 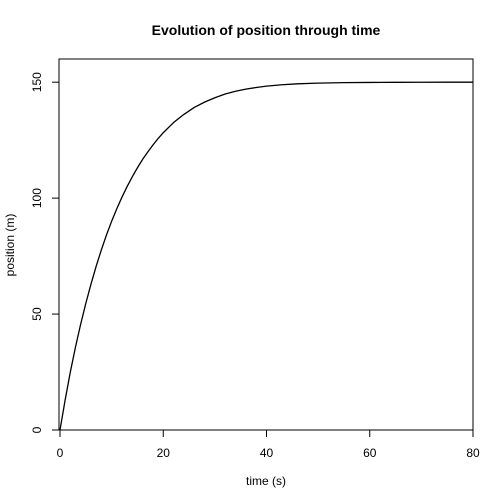 I want to click on y-tick-label: 150, so click(x=37, y=82).